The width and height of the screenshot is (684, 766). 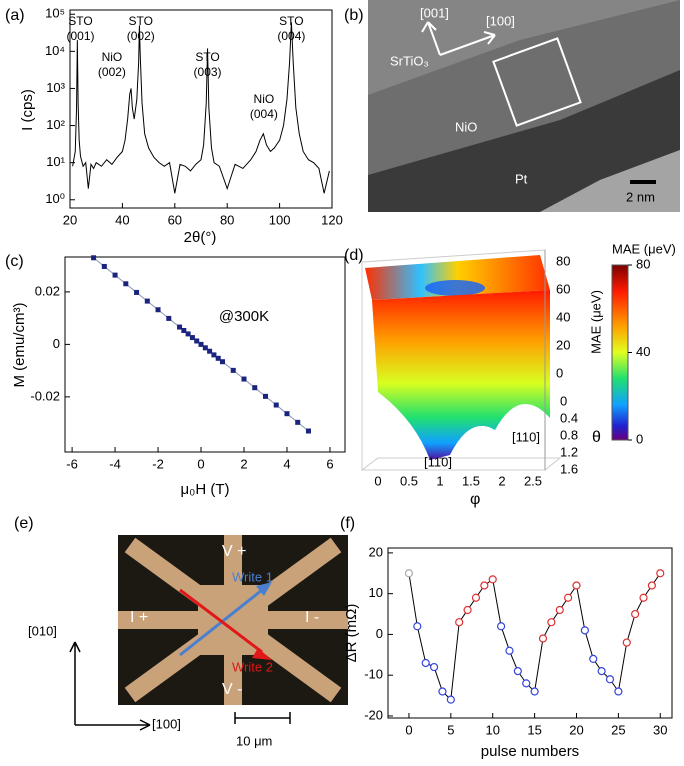 I want to click on y-tick-label: 10³, so click(x=55, y=87).